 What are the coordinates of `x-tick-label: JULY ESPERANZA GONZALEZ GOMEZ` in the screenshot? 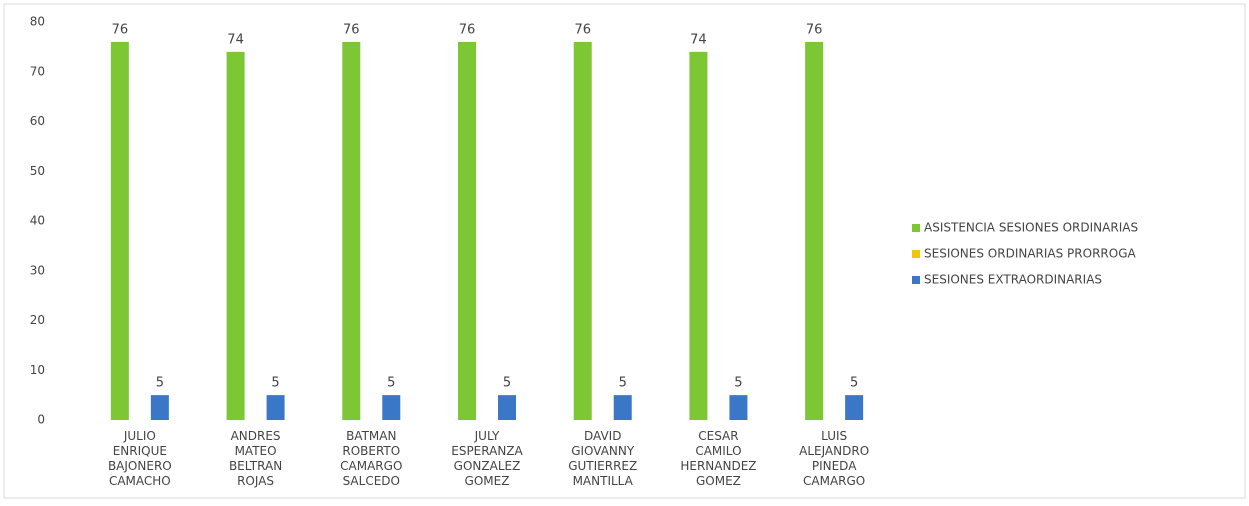 It's located at (487, 458).